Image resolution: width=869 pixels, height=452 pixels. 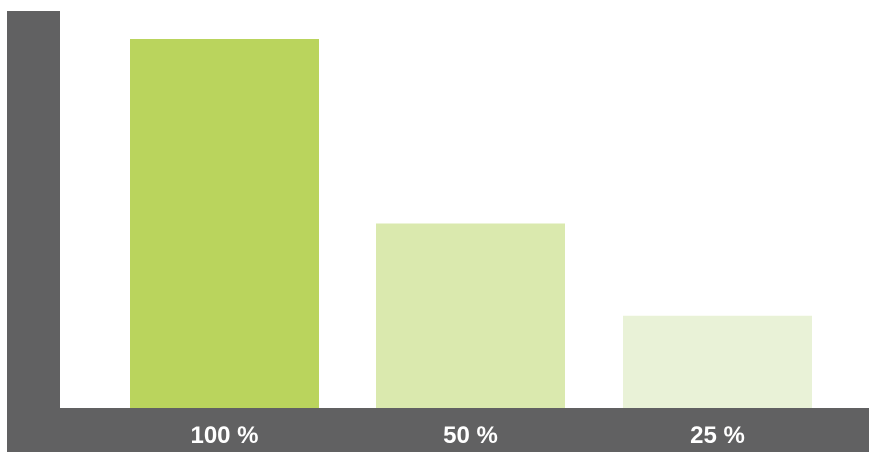 What do you see at coordinates (717, 435) in the screenshot?
I see `x-tick-label-3: 25 %` at bounding box center [717, 435].